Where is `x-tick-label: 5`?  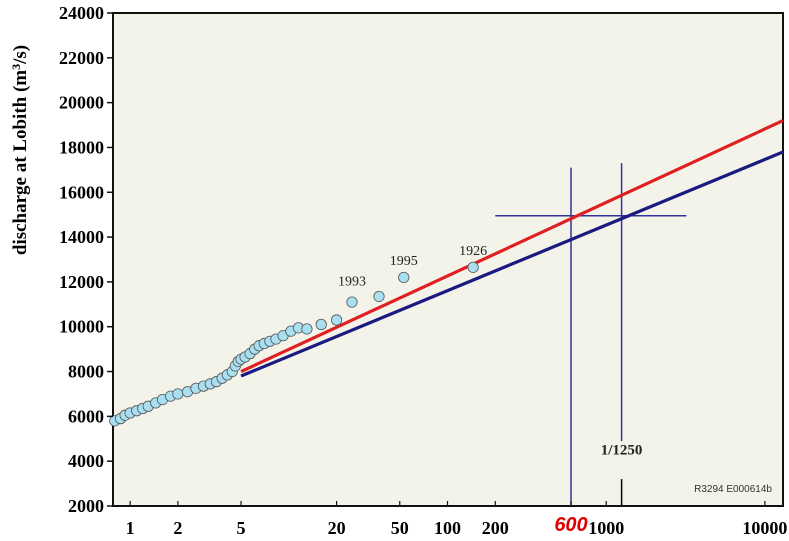
x-tick-label: 5 is located at coordinates (241, 528).